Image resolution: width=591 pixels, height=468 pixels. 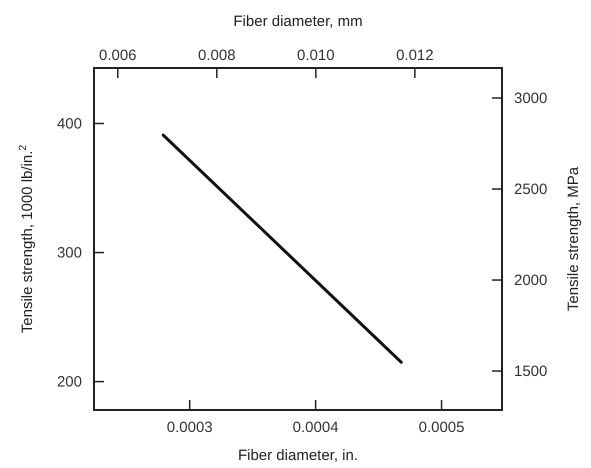 What do you see at coordinates (316, 55) in the screenshot?
I see `x2-tick-label: 0.010` at bounding box center [316, 55].